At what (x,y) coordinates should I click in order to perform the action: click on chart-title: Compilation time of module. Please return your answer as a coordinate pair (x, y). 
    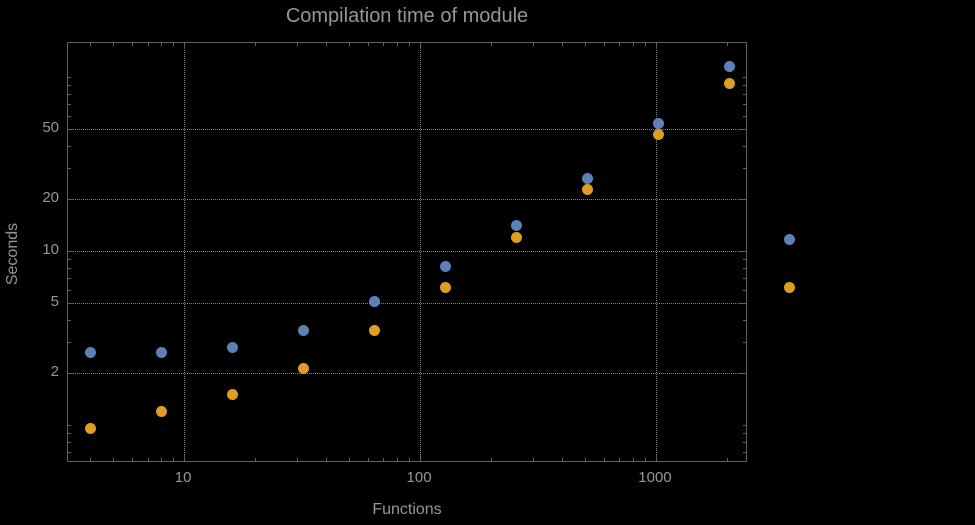
    Looking at the image, I should click on (407, 16).